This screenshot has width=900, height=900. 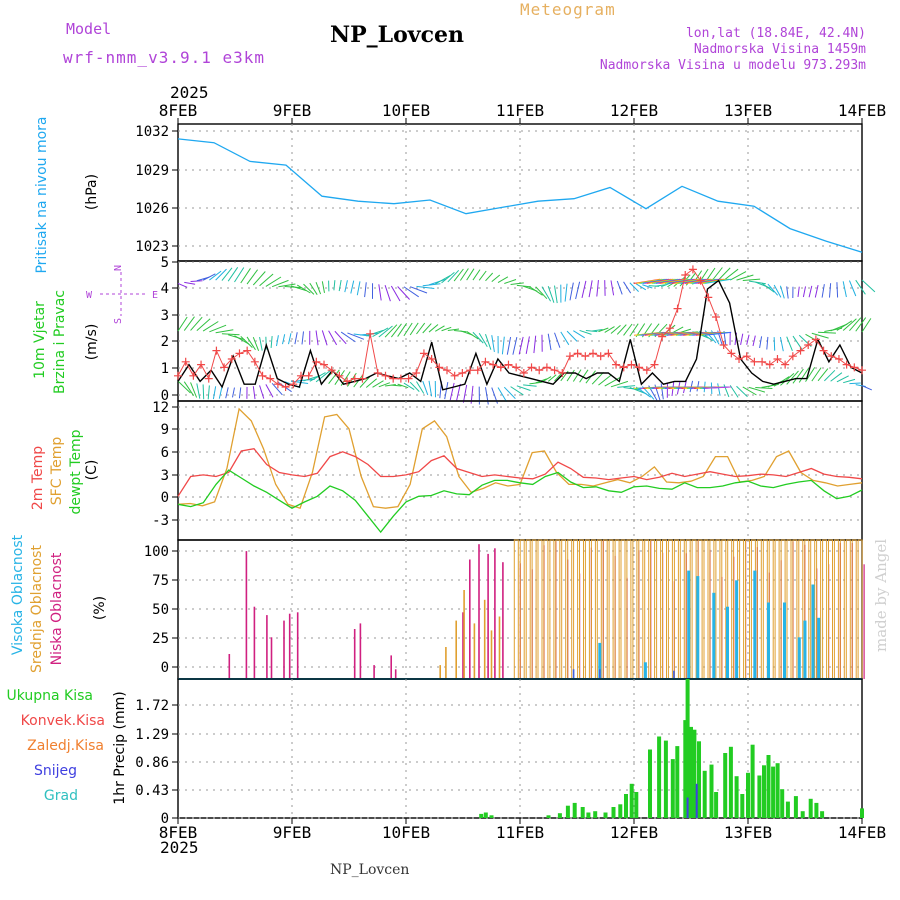 I want to click on precip-ytick-label: 0.86, so click(x=152, y=763).